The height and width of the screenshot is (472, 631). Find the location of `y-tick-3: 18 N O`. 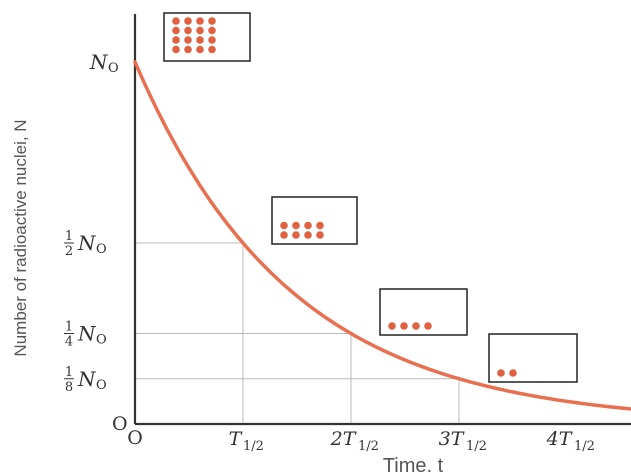

y-tick-3: 18 N O is located at coordinates (85, 380).